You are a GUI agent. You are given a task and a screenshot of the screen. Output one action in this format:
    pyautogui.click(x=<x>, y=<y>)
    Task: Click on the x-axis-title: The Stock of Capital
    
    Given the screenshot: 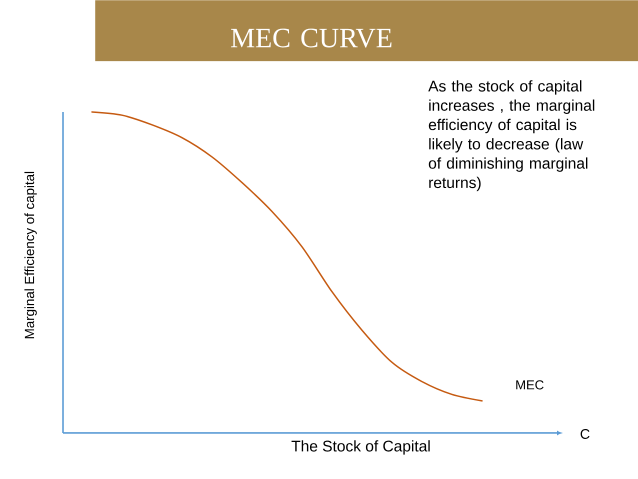 What is the action you would take?
    pyautogui.click(x=361, y=447)
    